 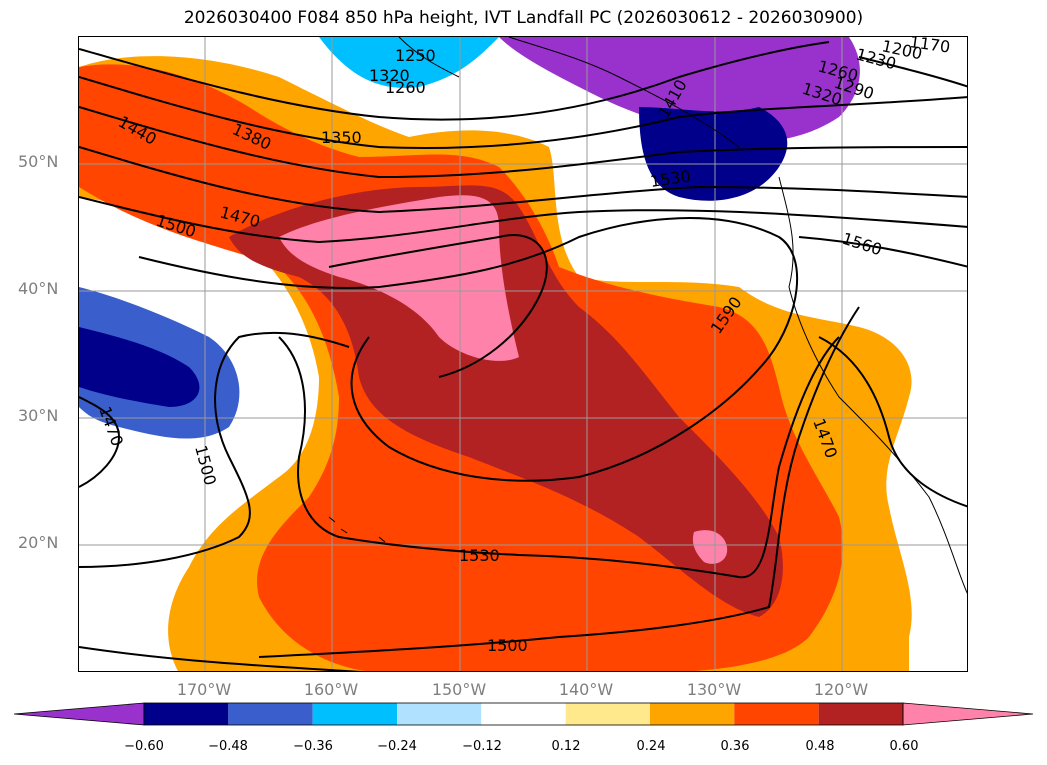 I want to click on colorbar-tick: 0.12, so click(x=566, y=746).